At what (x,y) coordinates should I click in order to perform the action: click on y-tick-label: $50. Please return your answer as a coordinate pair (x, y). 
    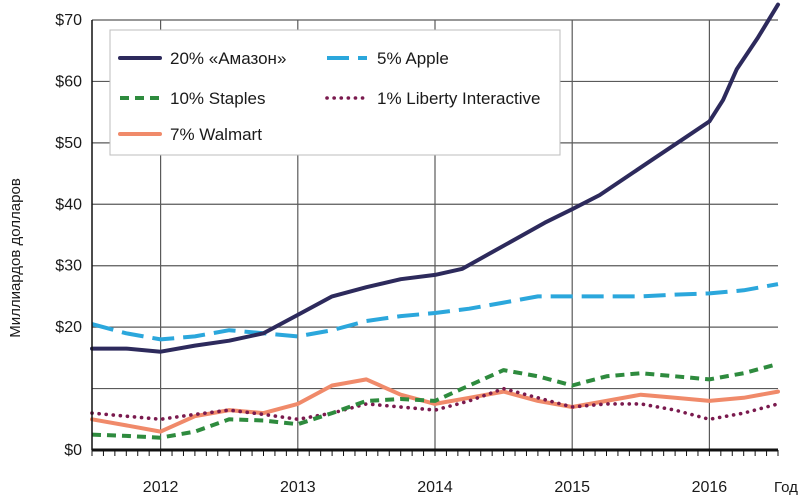
    Looking at the image, I should click on (68, 143).